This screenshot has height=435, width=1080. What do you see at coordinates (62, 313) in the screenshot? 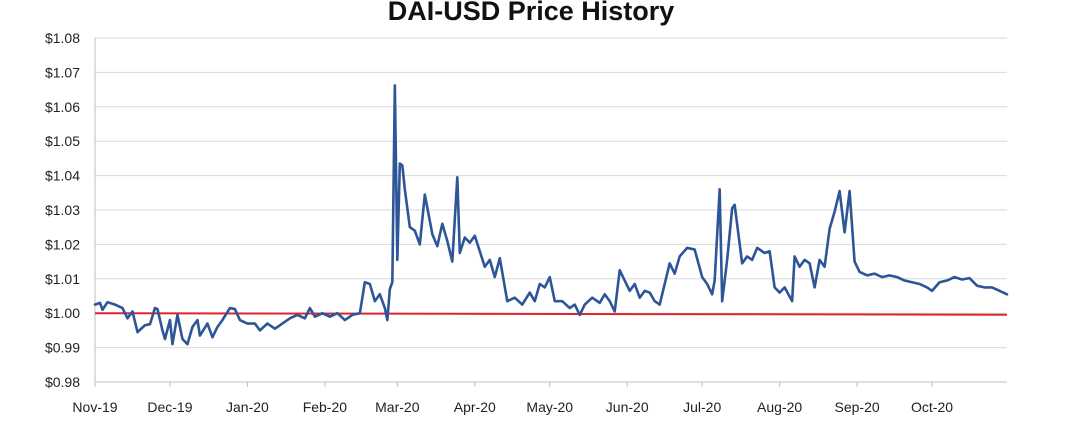
I see `y-tick-label: $1.00` at bounding box center [62, 313].